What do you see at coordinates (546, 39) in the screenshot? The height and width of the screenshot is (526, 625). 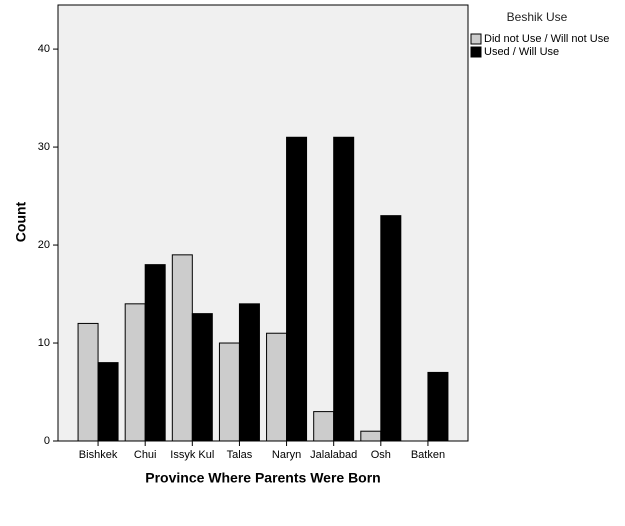 I see `legend-label: Did not Use / Will not Use` at bounding box center [546, 39].